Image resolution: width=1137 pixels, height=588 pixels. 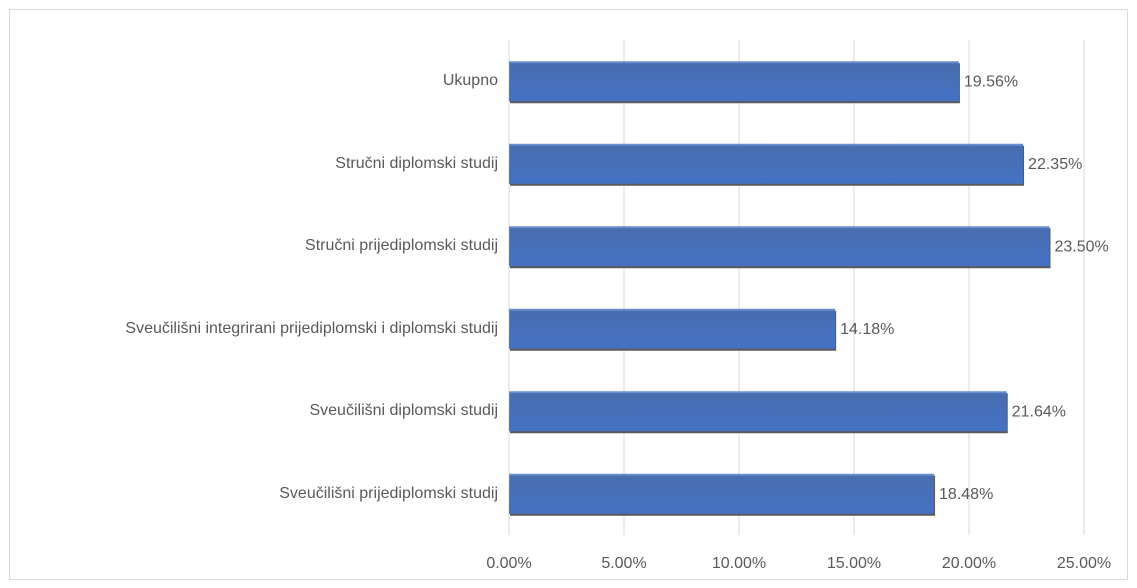 What do you see at coordinates (470, 81) in the screenshot?
I see `y-tick-label: Ukupno` at bounding box center [470, 81].